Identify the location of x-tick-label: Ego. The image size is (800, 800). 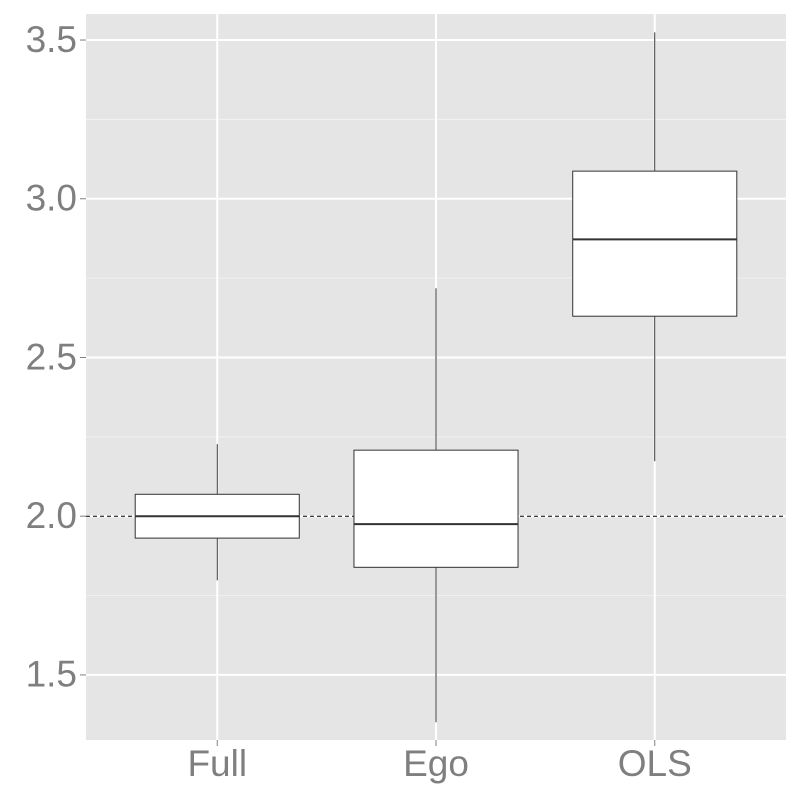
(436, 763).